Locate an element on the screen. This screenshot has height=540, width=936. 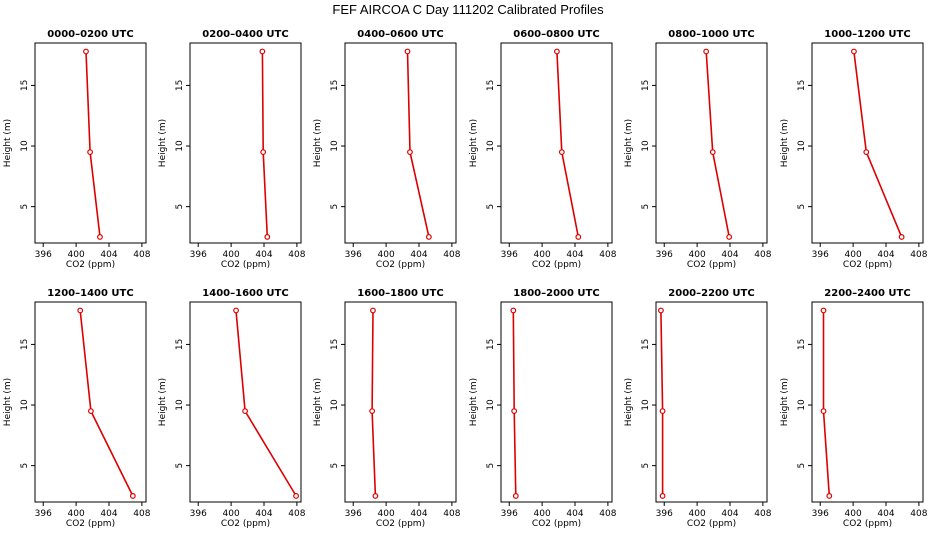
panel-title: 1400–1600 UTC is located at coordinates (245, 293).